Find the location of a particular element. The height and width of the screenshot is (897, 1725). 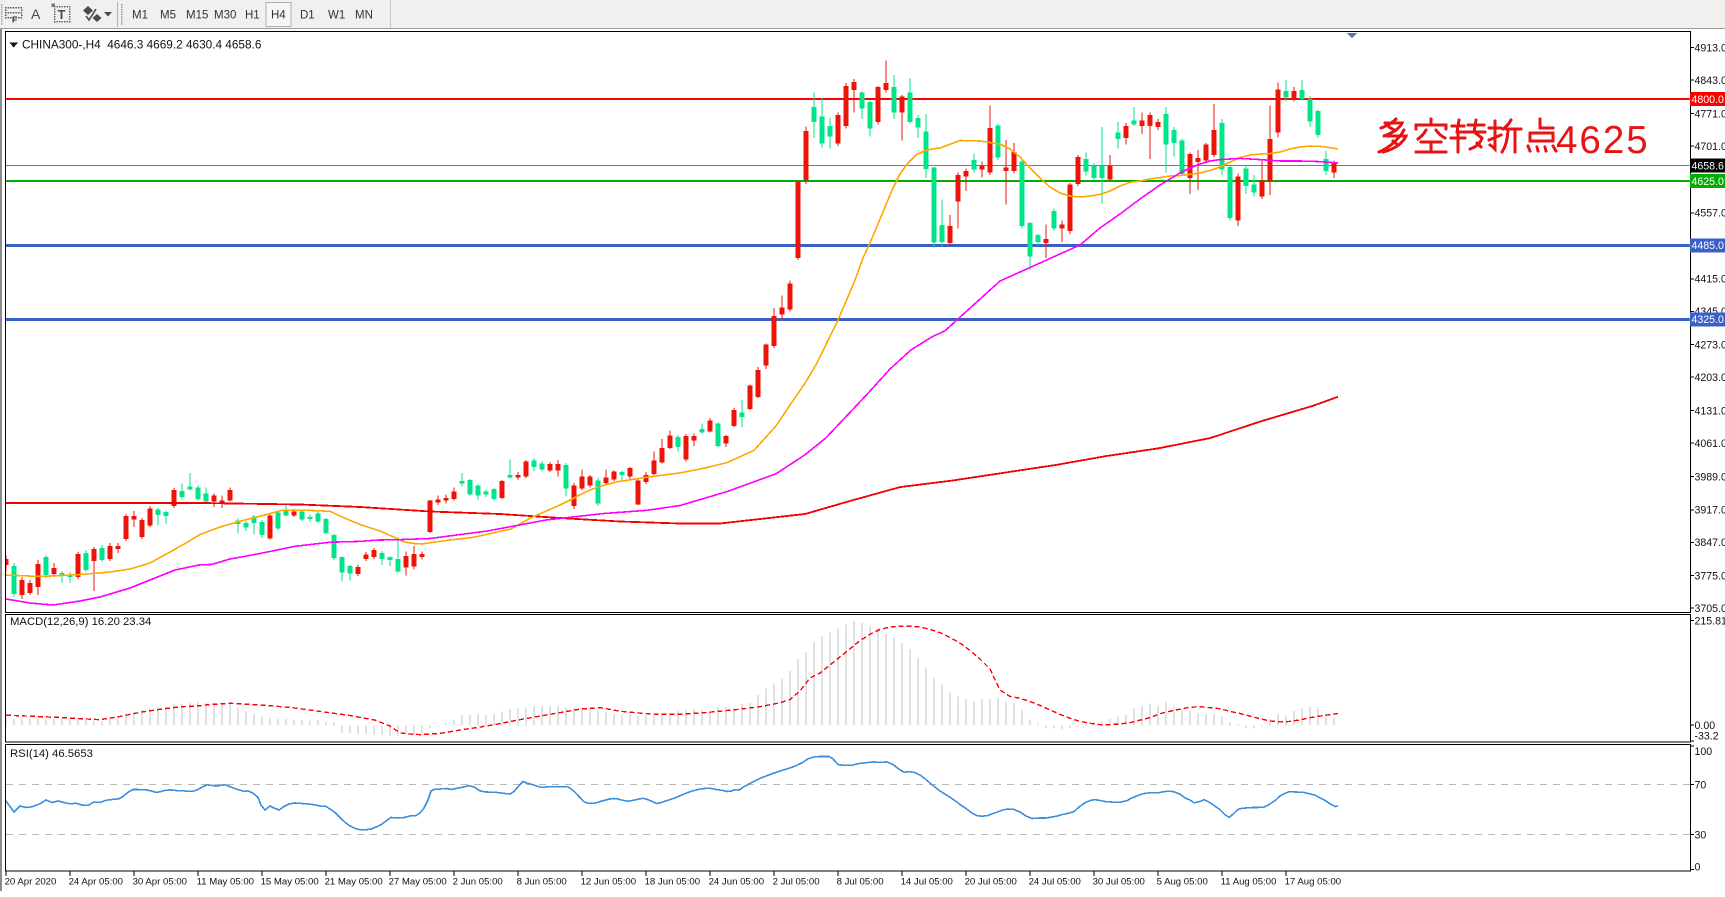

svg-text: 27 May 05:00 is located at coordinates (418, 882).